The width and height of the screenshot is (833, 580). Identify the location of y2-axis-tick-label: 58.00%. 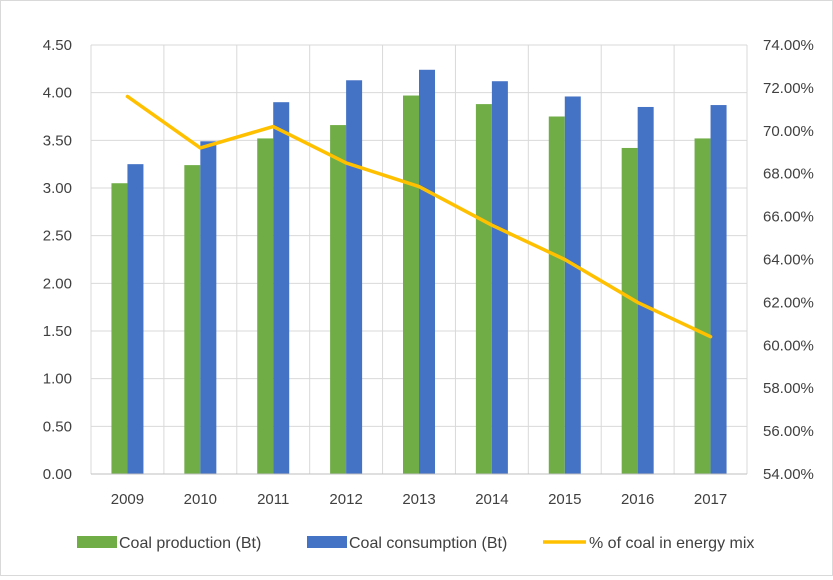
(788, 388).